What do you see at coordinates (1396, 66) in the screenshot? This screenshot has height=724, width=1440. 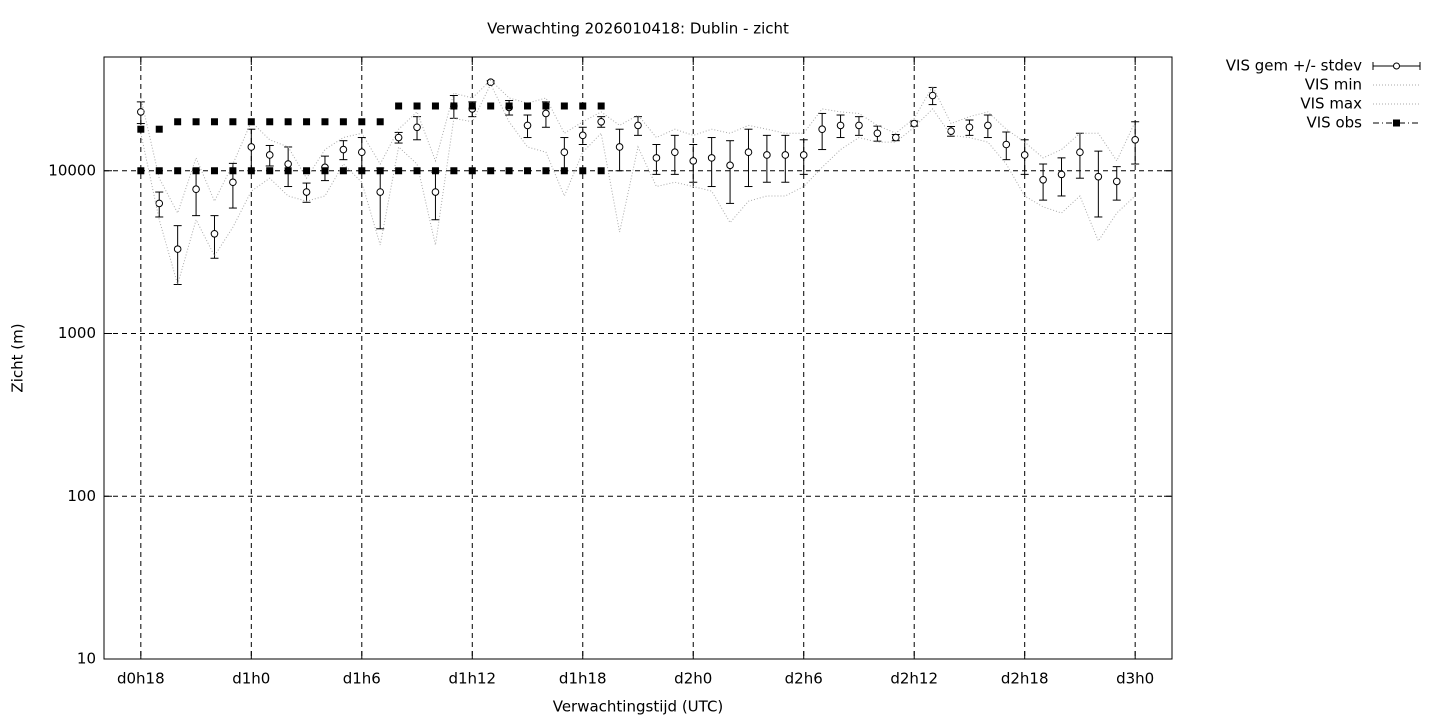 I see `legend-swatch` at bounding box center [1396, 66].